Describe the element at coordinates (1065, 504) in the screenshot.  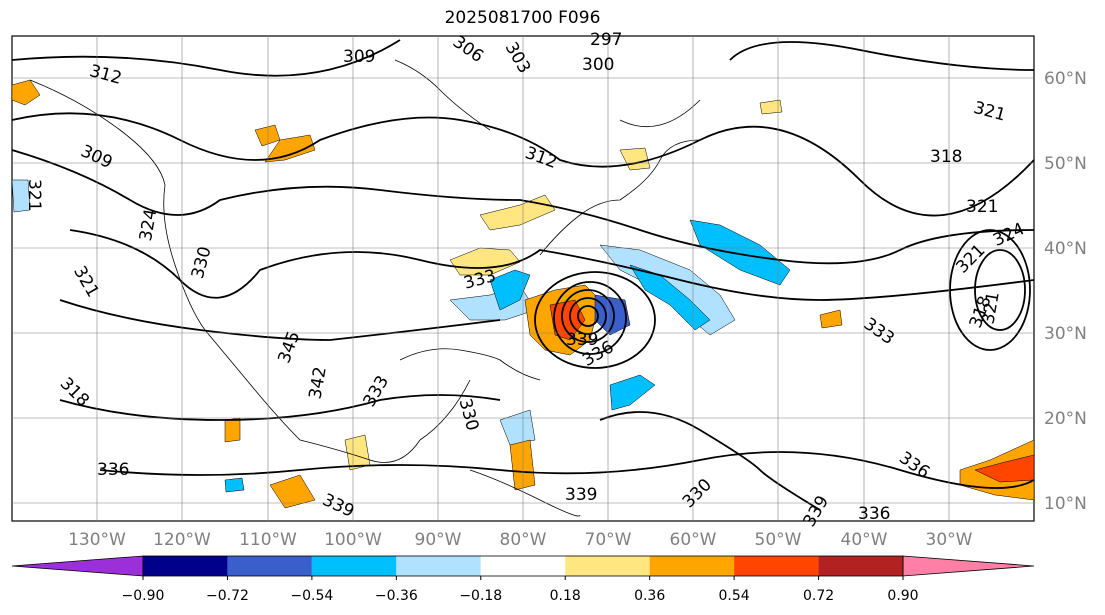
I see `lat-label: 10°N` at that location.